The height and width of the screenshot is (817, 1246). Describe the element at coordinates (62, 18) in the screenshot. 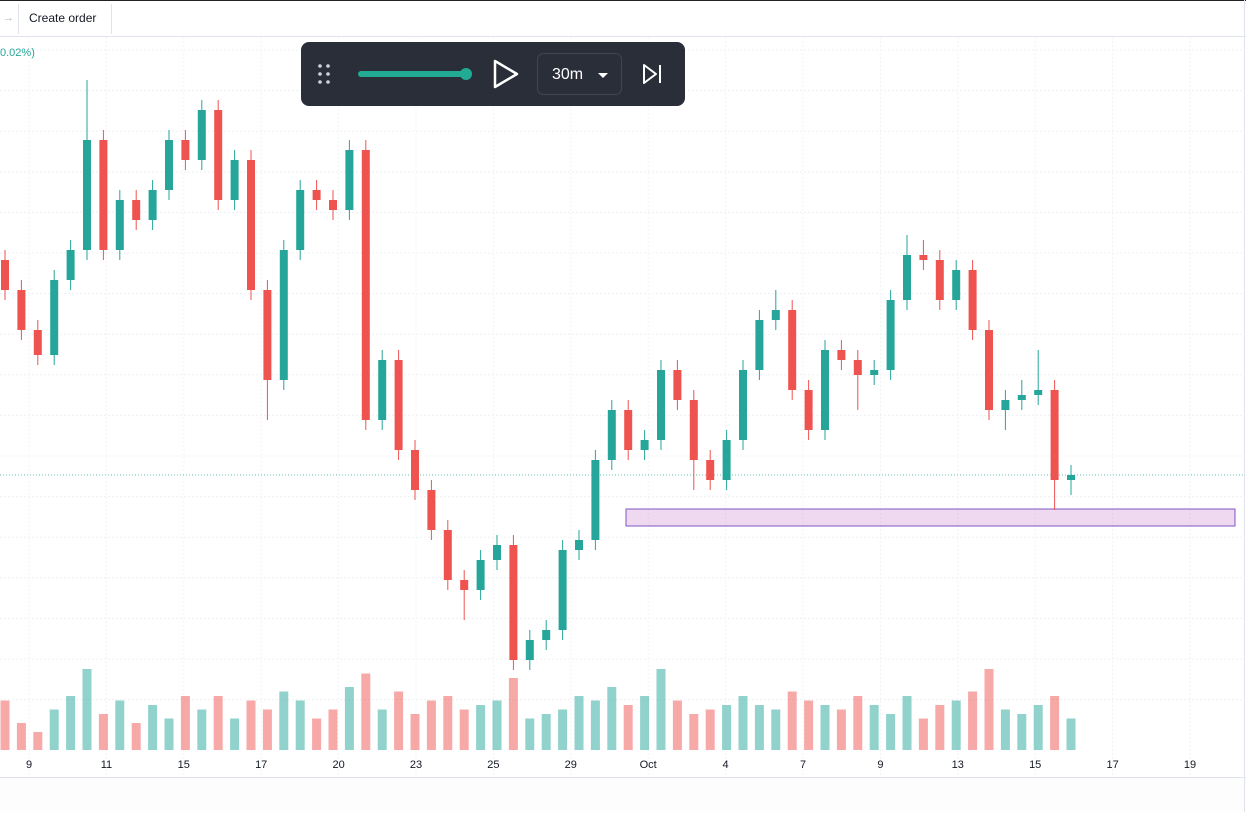

I see `create-order-button: Create order` at that location.